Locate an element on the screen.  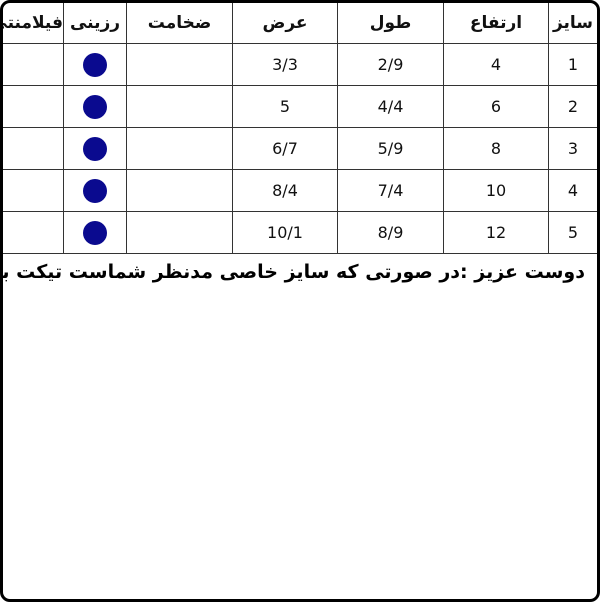
header-resin: رزینی is located at coordinates (95, 23).